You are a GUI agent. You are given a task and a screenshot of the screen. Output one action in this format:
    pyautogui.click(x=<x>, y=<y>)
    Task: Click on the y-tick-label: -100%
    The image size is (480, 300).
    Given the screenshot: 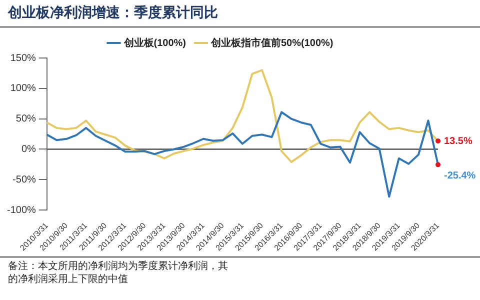 What is the action you would take?
    pyautogui.click(x=21, y=210)
    